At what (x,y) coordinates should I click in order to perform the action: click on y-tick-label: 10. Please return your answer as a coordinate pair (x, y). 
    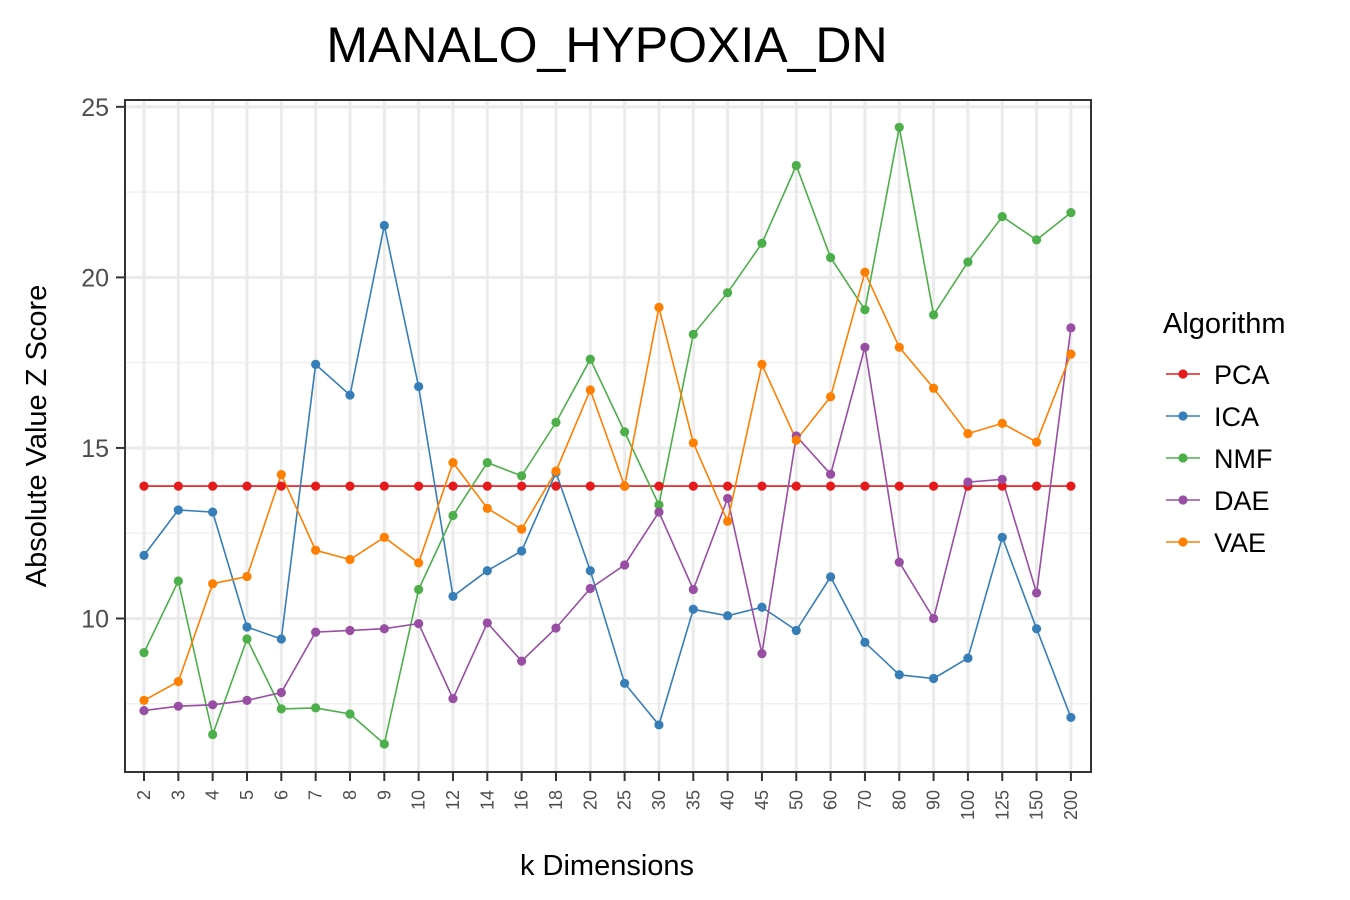
    Looking at the image, I should click on (95, 619).